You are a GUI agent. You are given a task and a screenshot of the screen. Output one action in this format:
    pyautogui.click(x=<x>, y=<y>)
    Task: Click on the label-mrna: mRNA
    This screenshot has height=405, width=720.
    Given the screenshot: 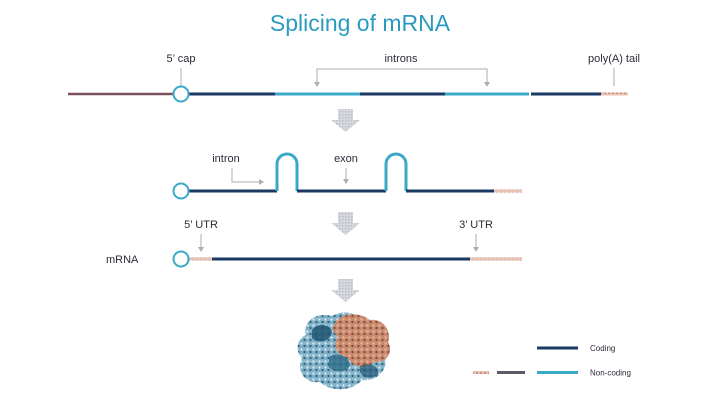 What is the action you would take?
    pyautogui.click(x=122, y=260)
    